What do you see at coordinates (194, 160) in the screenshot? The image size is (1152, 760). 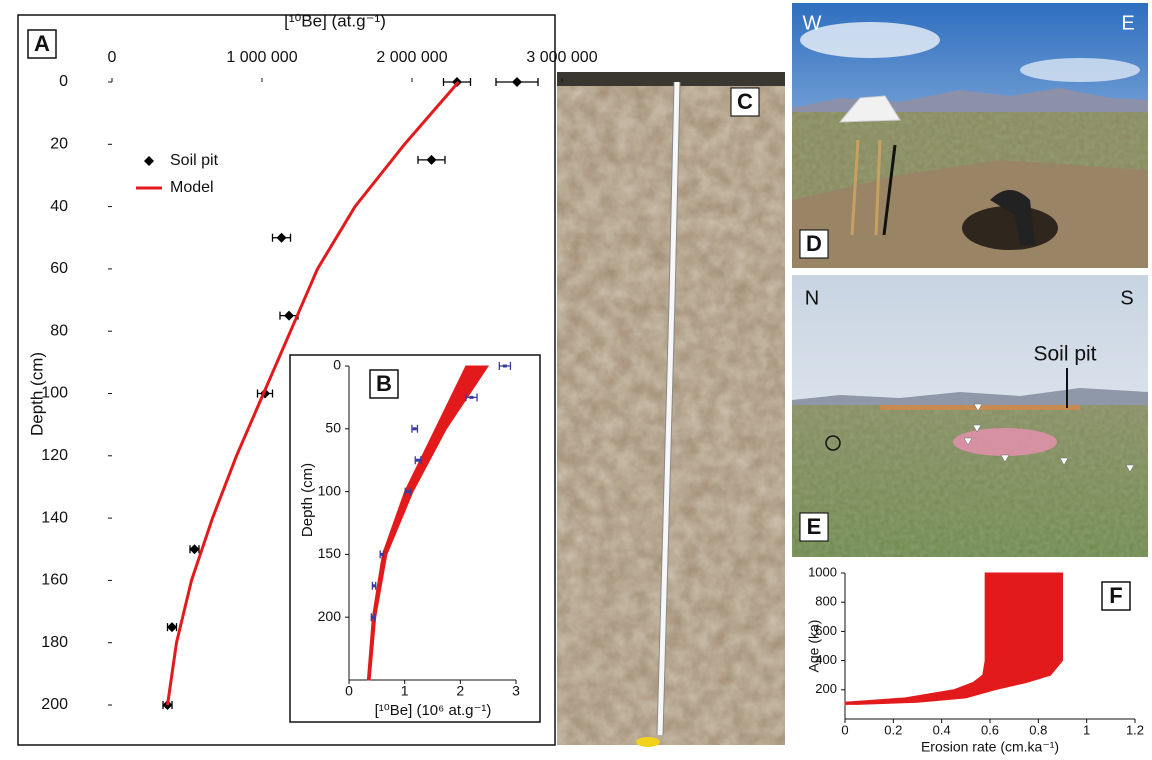 I see `legend-label: Soil pit` at bounding box center [194, 160].